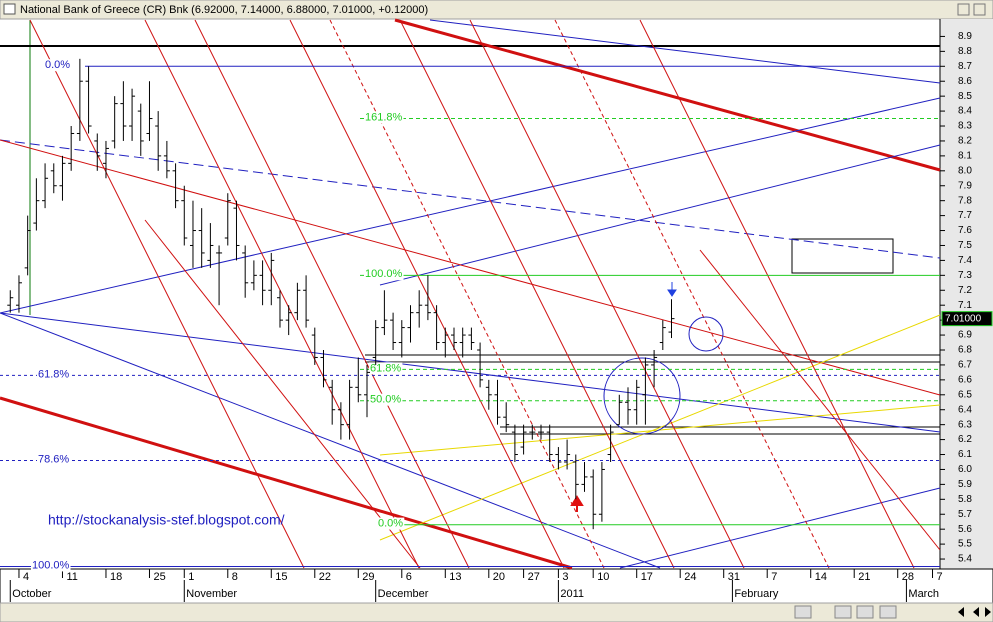  Describe the element at coordinates (26, 577) in the screenshot. I see `x-tick-label: 4` at that location.